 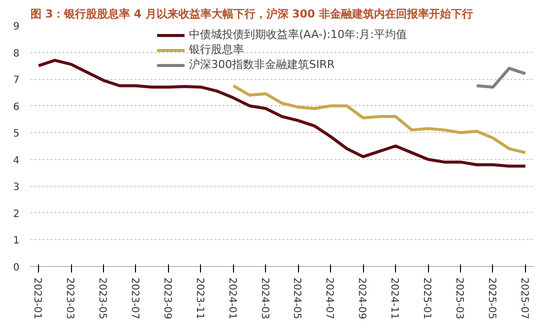 What do you see at coordinates (37, 299) in the screenshot?
I see `x-tick-label: 2023-01` at bounding box center [37, 299].